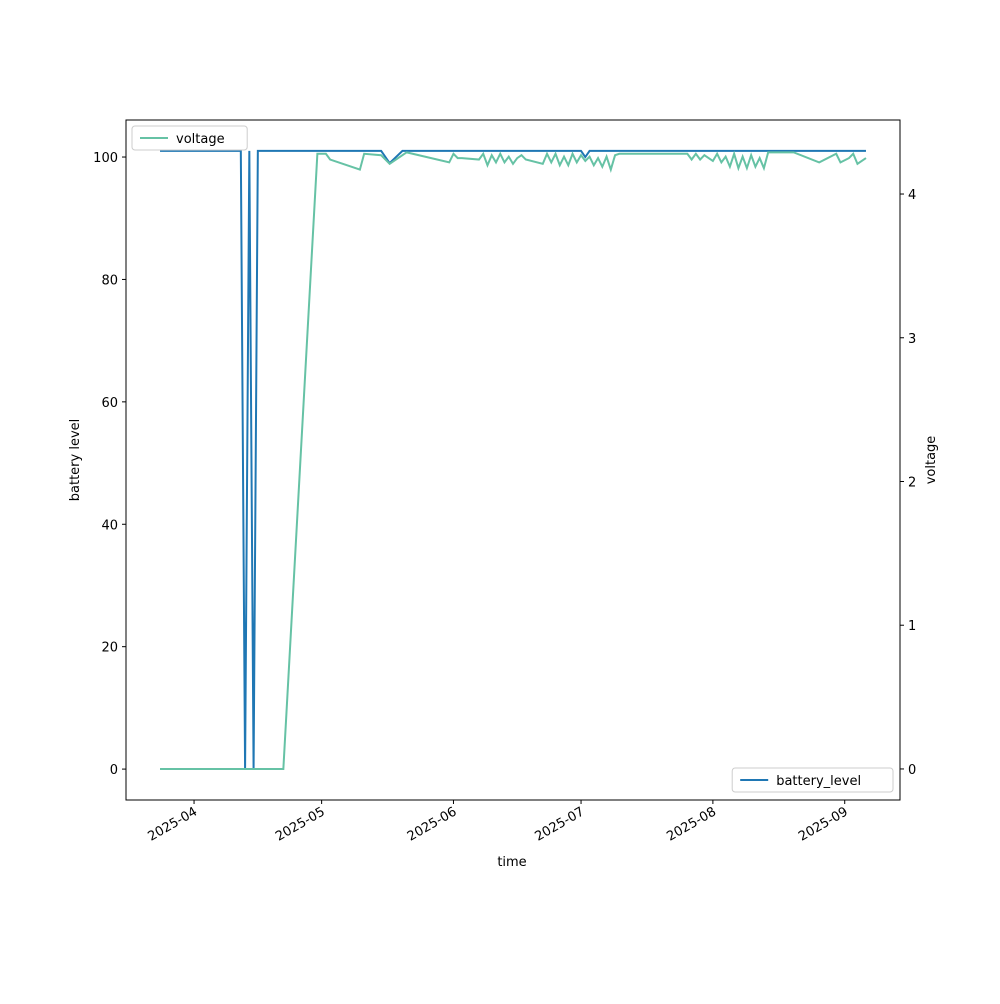  What do you see at coordinates (912, 770) in the screenshot?
I see `y2-tick-label: 0` at bounding box center [912, 770].